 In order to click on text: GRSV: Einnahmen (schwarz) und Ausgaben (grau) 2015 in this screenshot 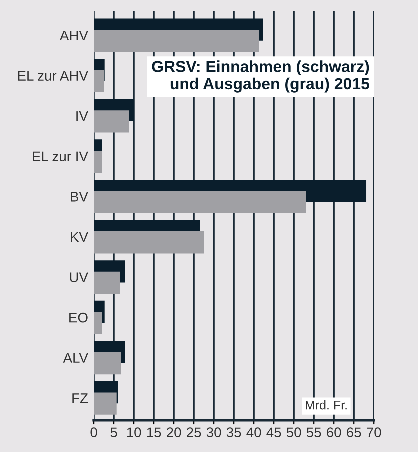, I will do `click(261, 76)`.